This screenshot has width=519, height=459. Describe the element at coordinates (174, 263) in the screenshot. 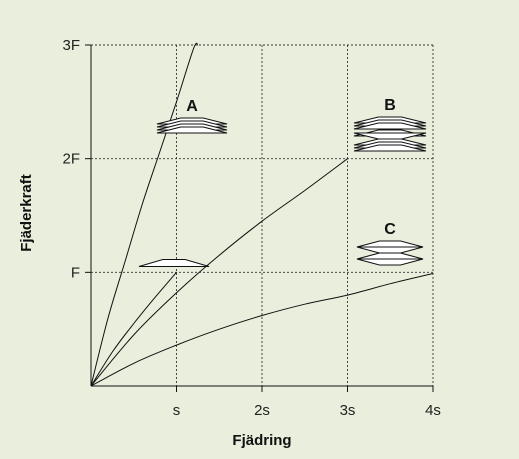

I see `spring-single-disc` at that location.